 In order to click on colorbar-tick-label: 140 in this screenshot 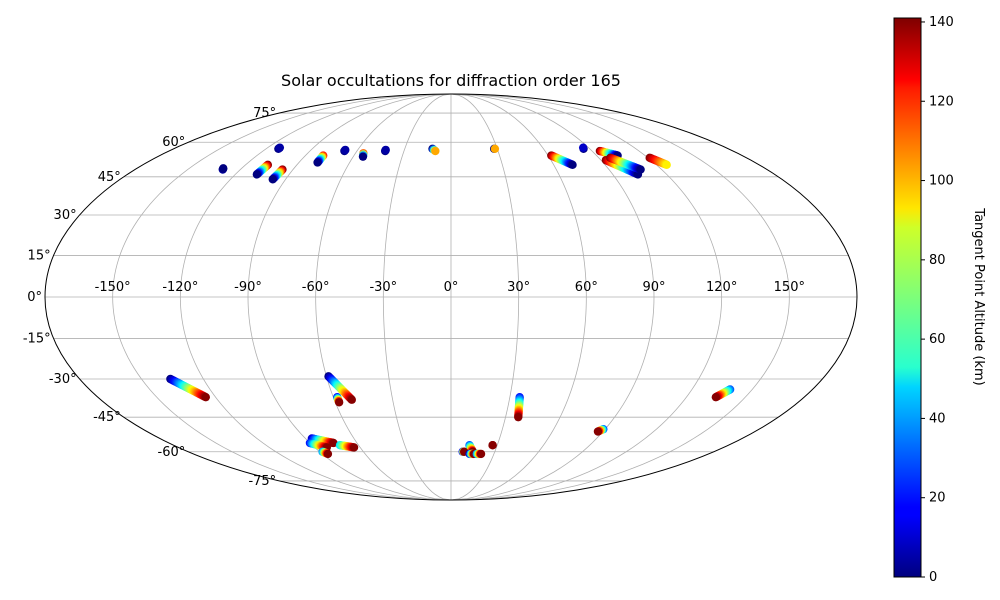, I will do `click(941, 22)`.